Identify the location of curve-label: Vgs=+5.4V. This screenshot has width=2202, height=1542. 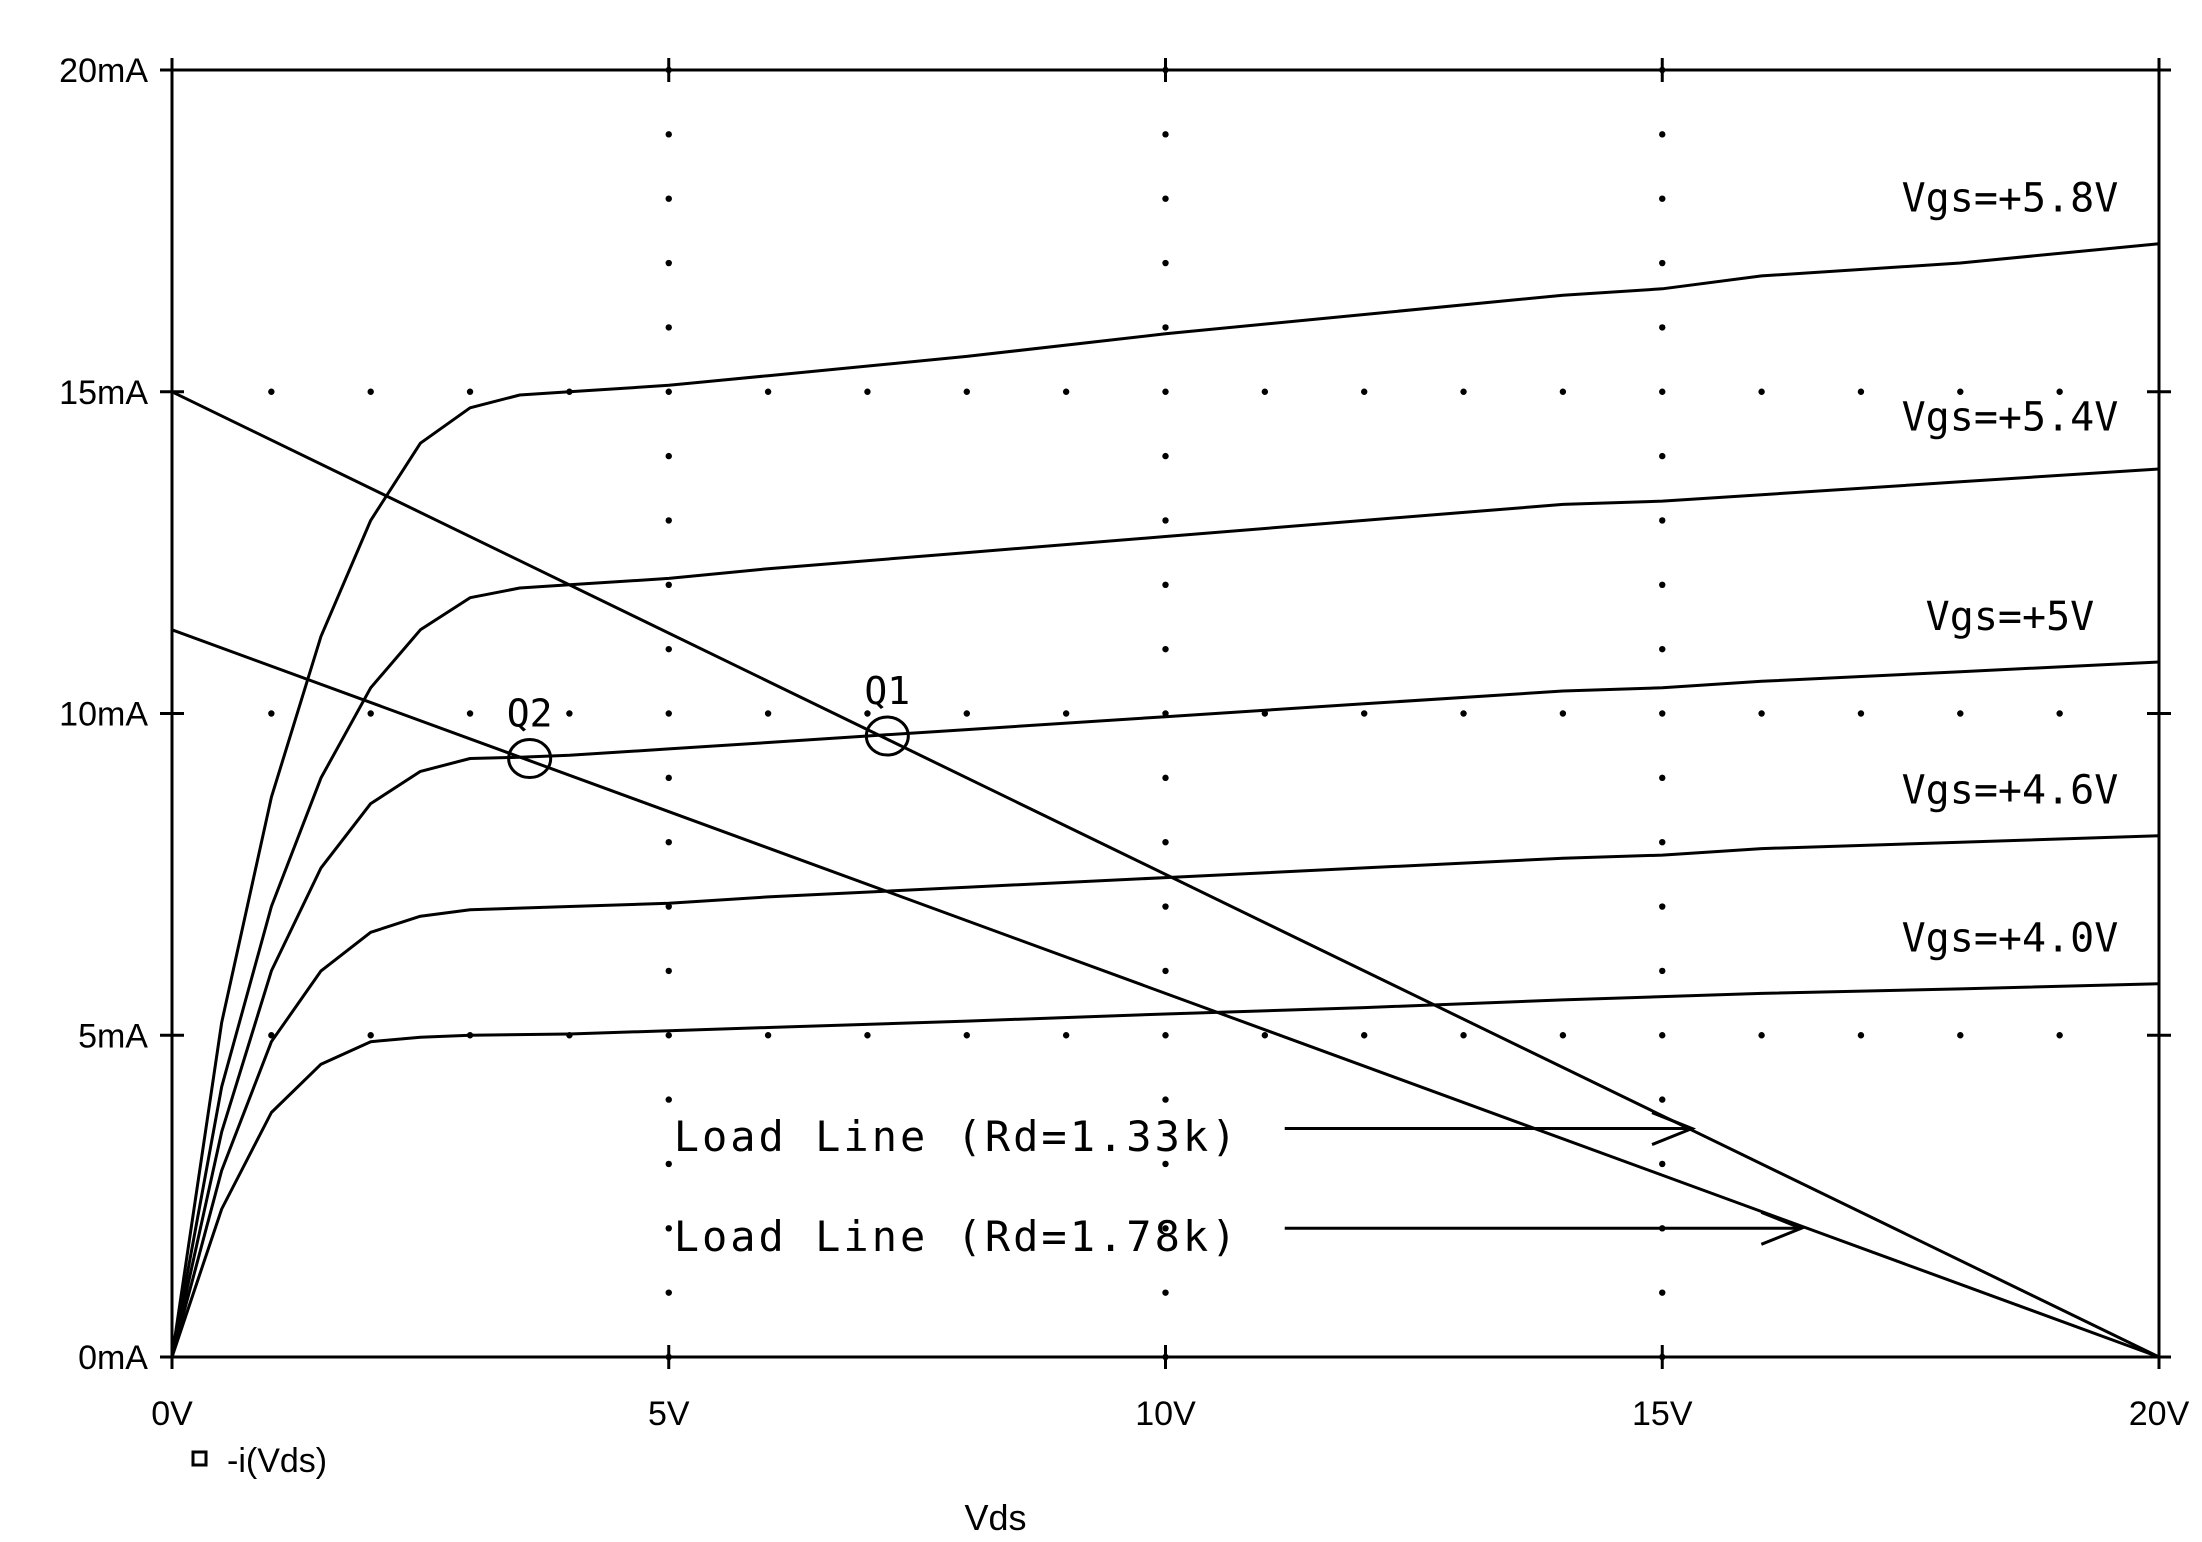
(2010, 417).